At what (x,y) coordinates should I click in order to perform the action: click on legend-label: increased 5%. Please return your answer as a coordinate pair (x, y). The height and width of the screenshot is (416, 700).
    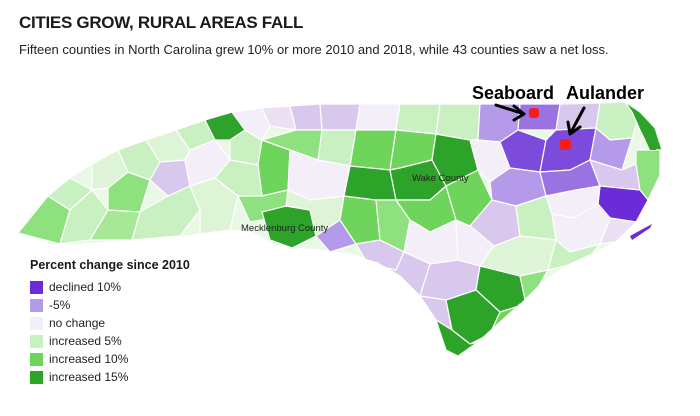
    Looking at the image, I should click on (85, 341).